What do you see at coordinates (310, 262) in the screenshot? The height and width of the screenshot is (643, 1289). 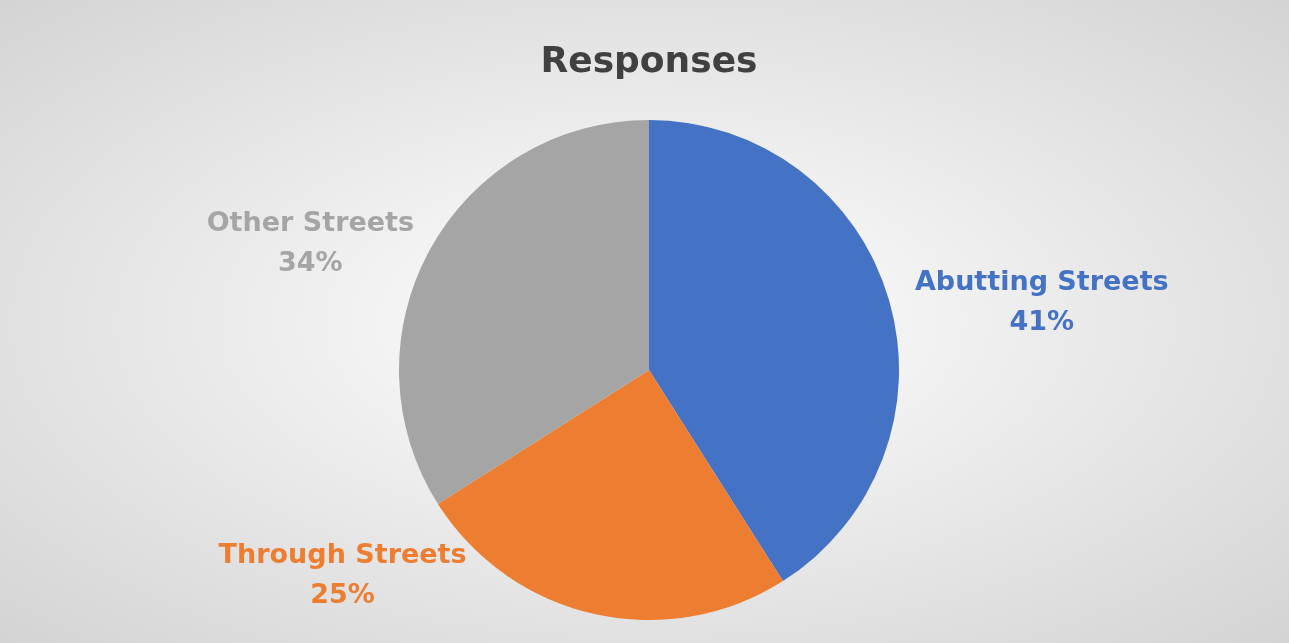 I see `data-label: 34%` at bounding box center [310, 262].